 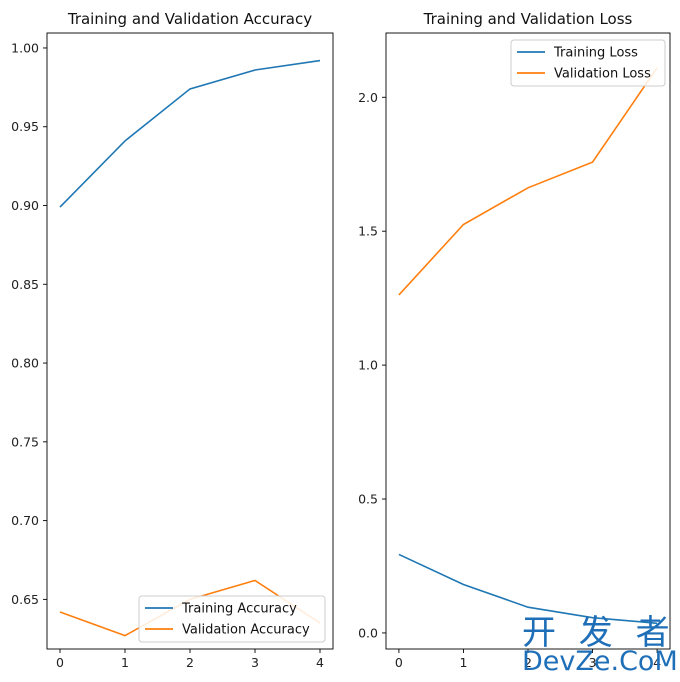 I want to click on legend-label: Validation Loss, so click(x=602, y=74).